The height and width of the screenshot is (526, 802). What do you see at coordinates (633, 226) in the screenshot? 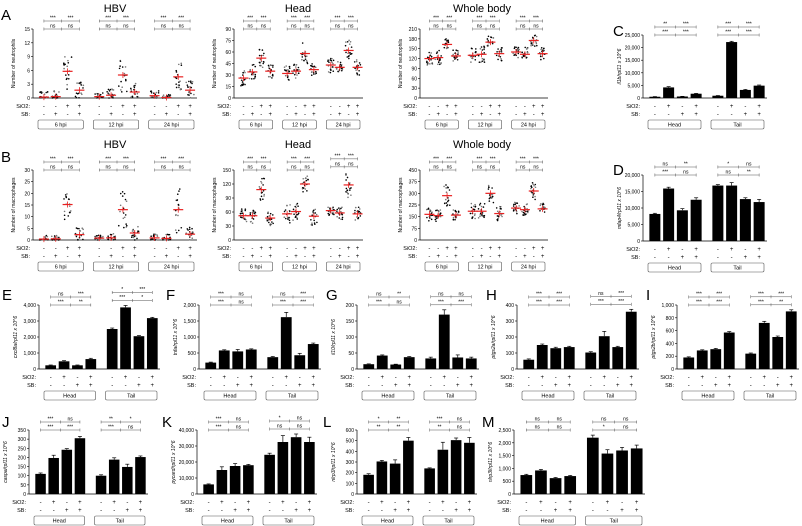
I see `y-tick-label: 5,000` at bounding box center [633, 226].